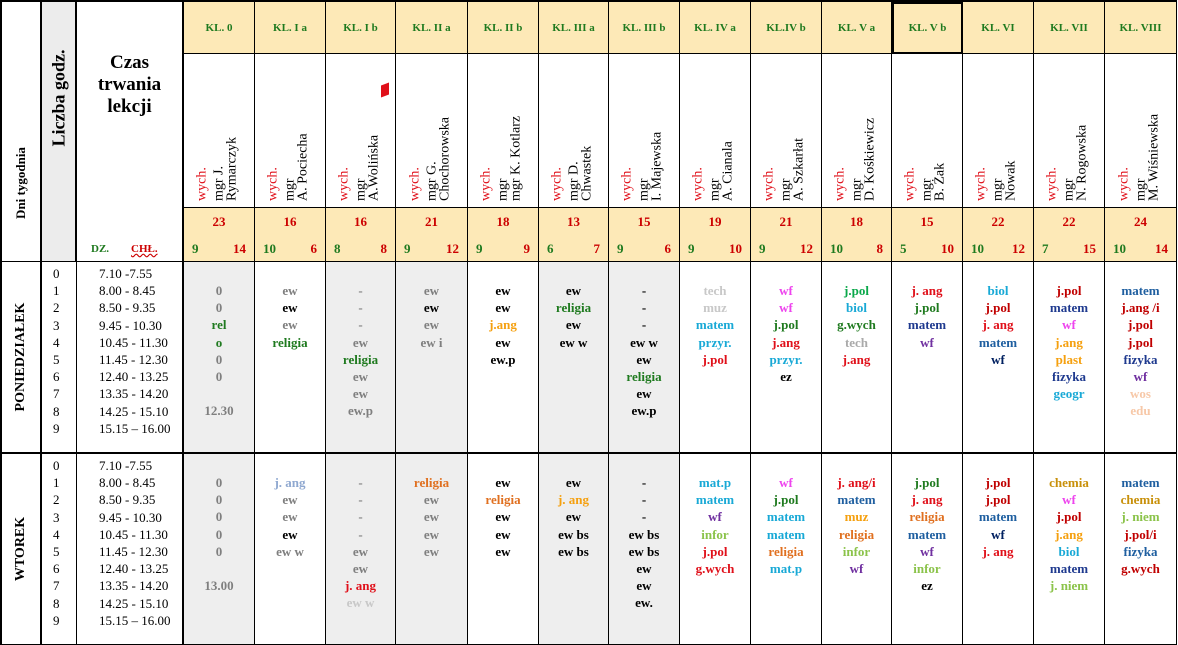  Describe the element at coordinates (856, 325) in the screenshot. I see `lesson-entry: g.wych` at that location.